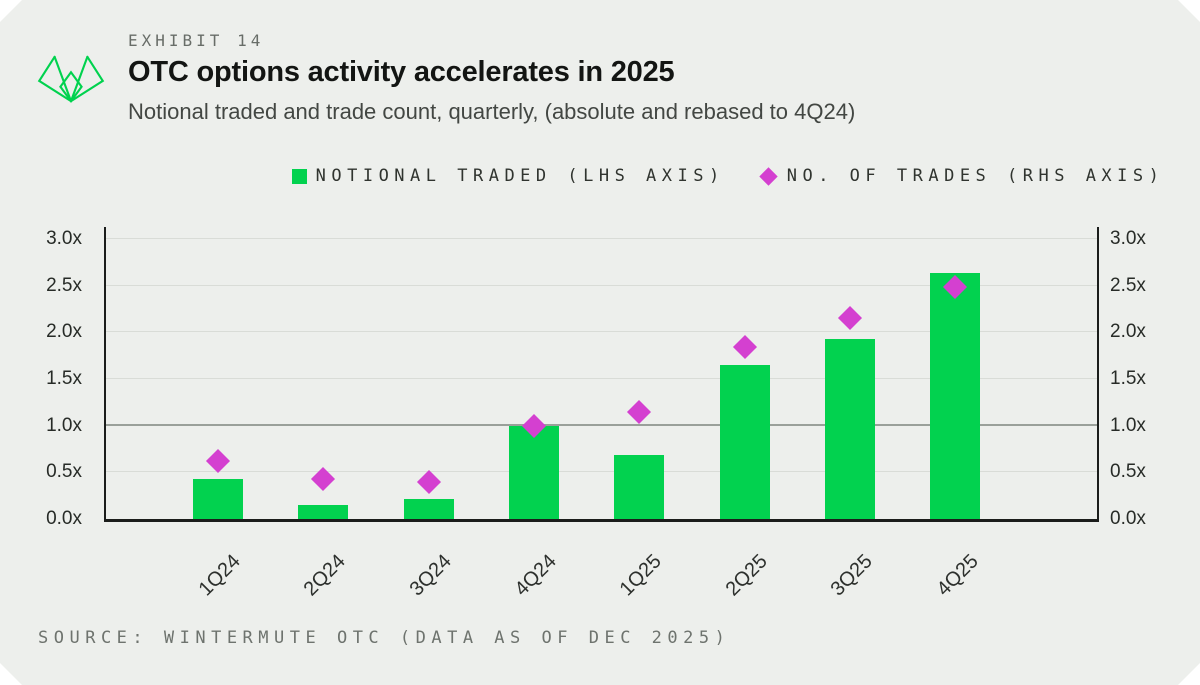  Describe the element at coordinates (64, 379) in the screenshot. I see `y-tick-left-1.5x: 1.5x` at that location.